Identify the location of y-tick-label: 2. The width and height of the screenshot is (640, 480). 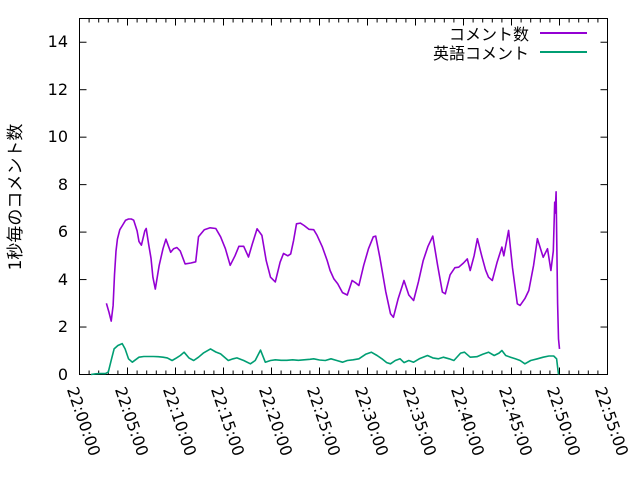
(62, 327).